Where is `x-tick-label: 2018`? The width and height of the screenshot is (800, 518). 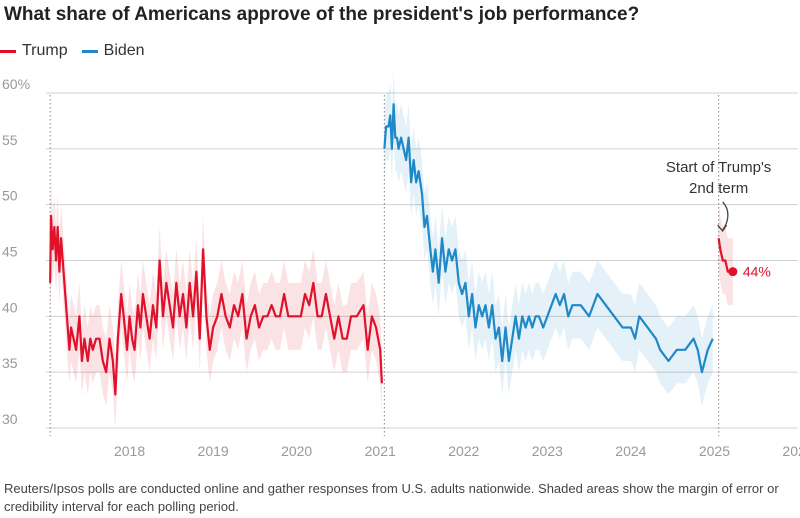
x-tick-label: 2018 is located at coordinates (129, 451).